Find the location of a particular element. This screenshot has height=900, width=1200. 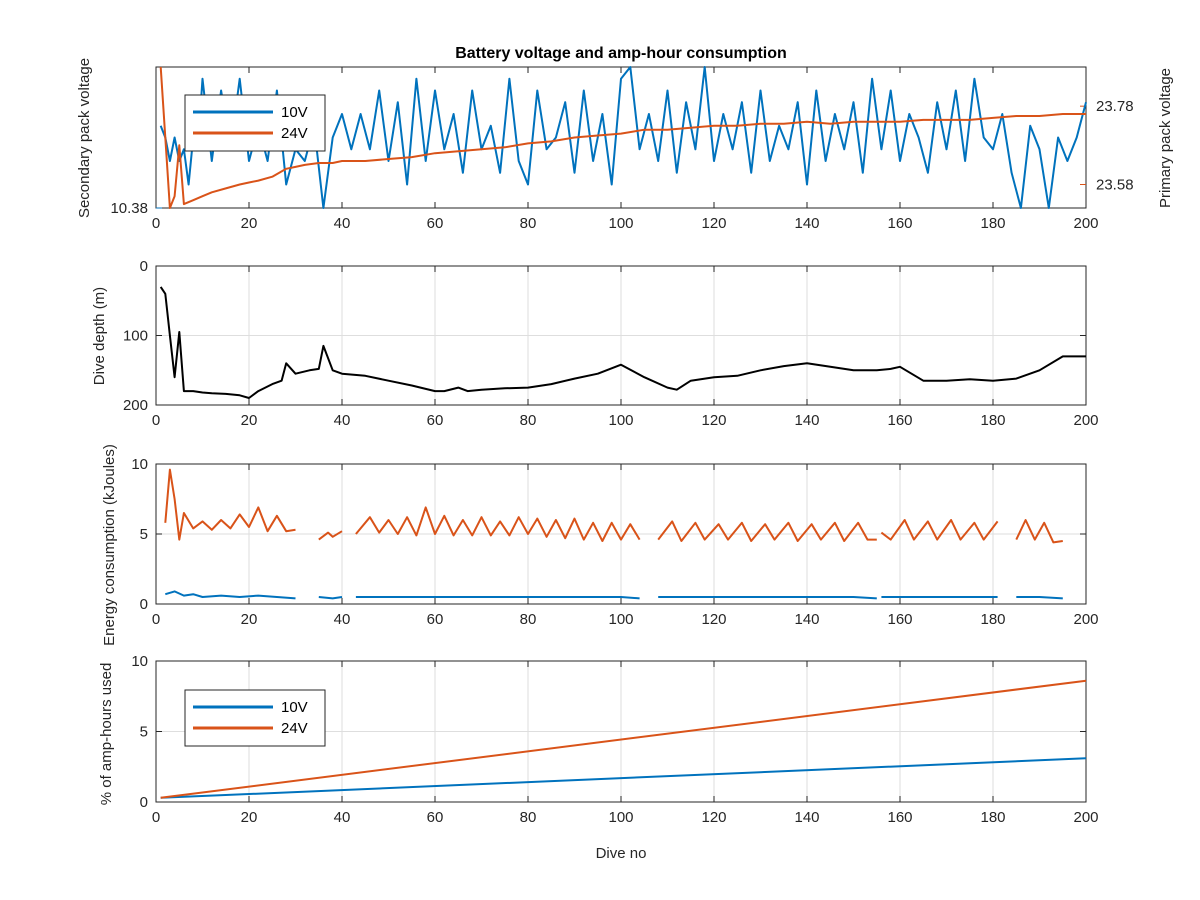

y-tick-label-left: 10.38 is located at coordinates (129, 208).